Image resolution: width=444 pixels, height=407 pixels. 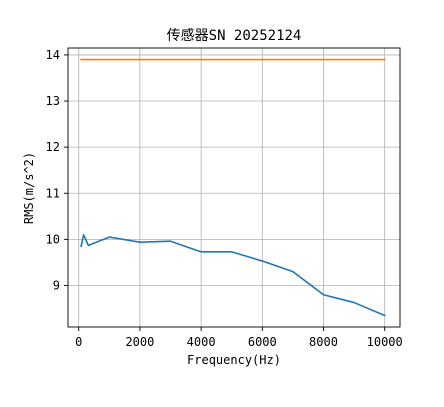 What do you see at coordinates (234, 360) in the screenshot?
I see `x-axis-label: Frequency(Hz)` at bounding box center [234, 360].